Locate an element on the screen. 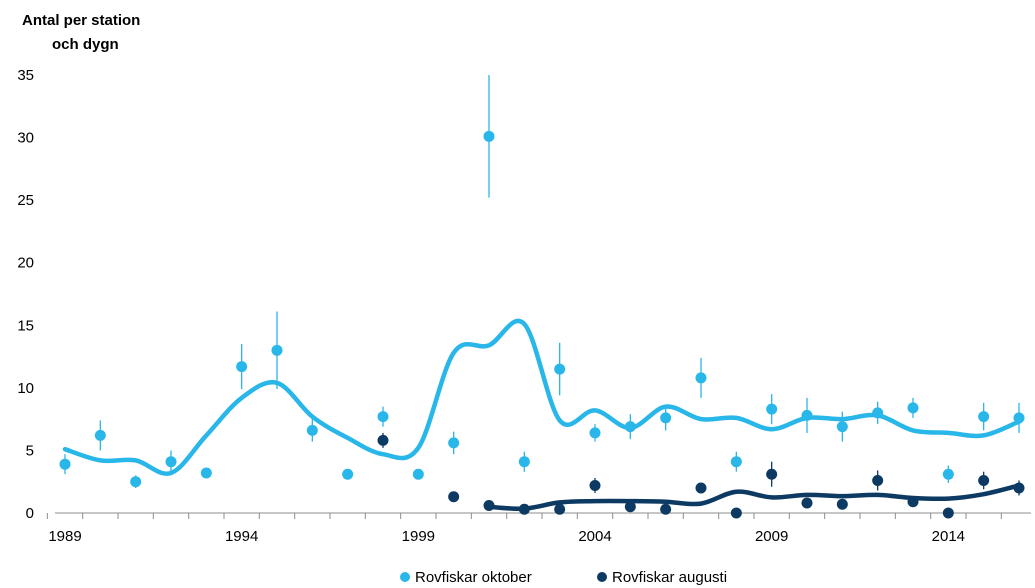 The width and height of the screenshot is (1035, 588). y-tick-label: 35 is located at coordinates (25, 75).